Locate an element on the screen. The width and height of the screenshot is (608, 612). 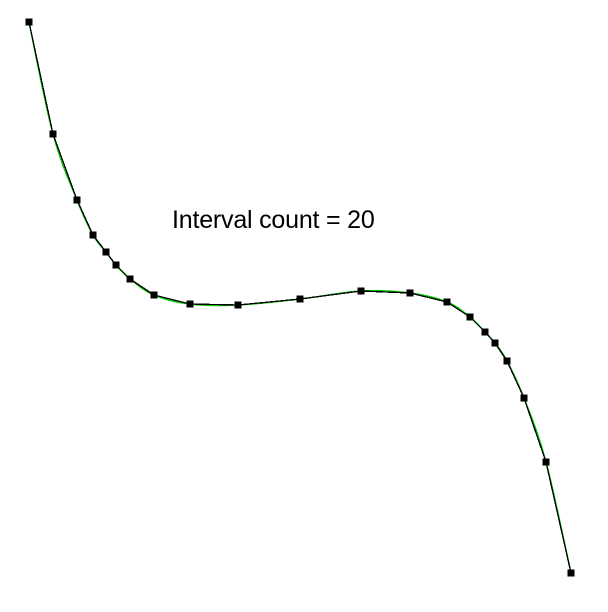
interval-count-label: Interval count = 20 is located at coordinates (273, 220).